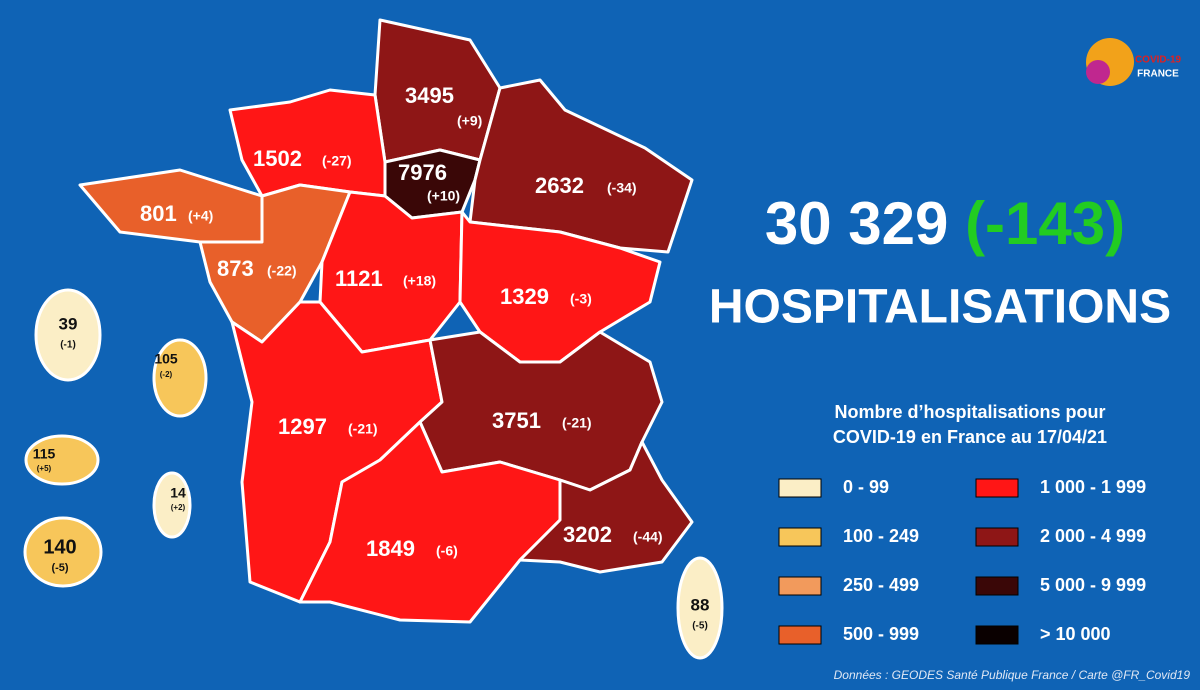 The width and height of the screenshot is (1200, 690). What do you see at coordinates (443, 196) in the screenshot?
I see `region-change: (+10)` at bounding box center [443, 196].